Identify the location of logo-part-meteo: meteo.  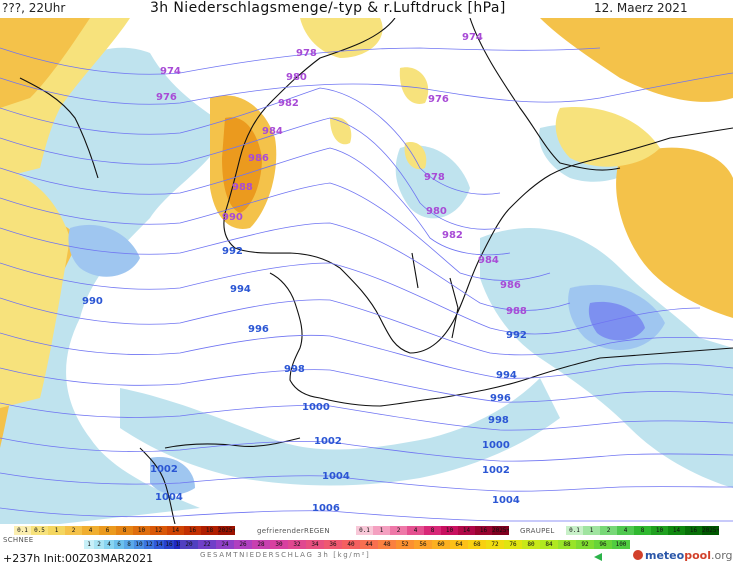
(665, 555).